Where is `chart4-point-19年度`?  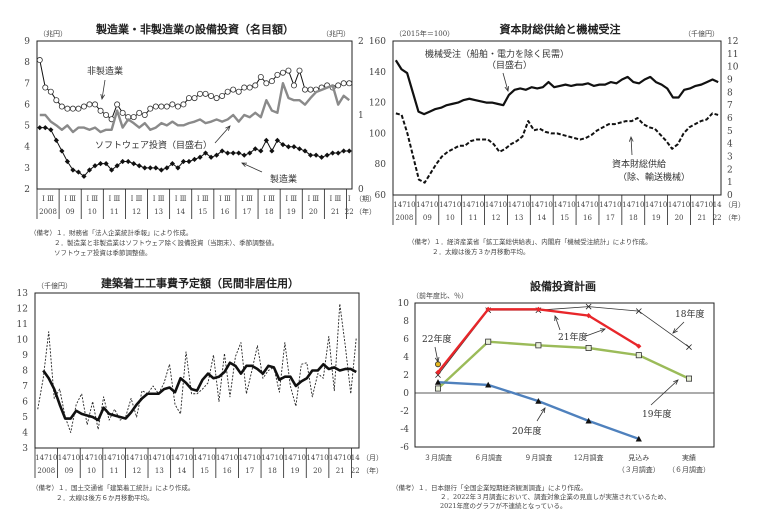 chart4-point-19年度 is located at coordinates (488, 341).